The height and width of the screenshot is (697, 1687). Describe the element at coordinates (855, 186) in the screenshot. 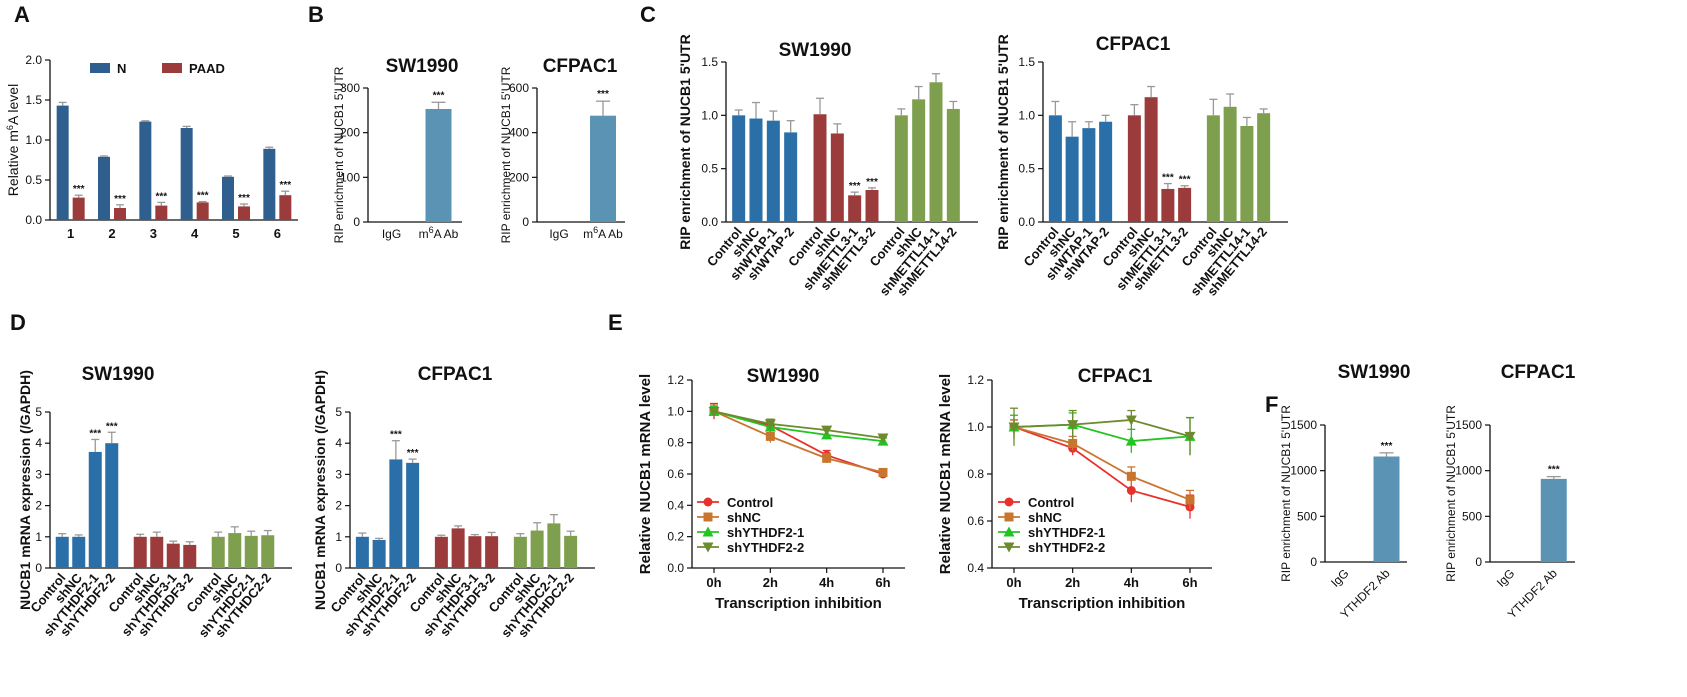

I see `panel-c1-bar-g2-3-significance: ***` at that location.